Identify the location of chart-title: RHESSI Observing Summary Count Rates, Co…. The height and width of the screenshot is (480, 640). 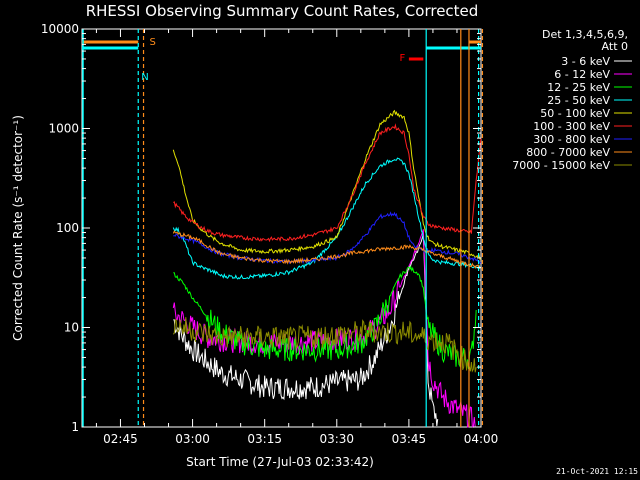
(282, 11).